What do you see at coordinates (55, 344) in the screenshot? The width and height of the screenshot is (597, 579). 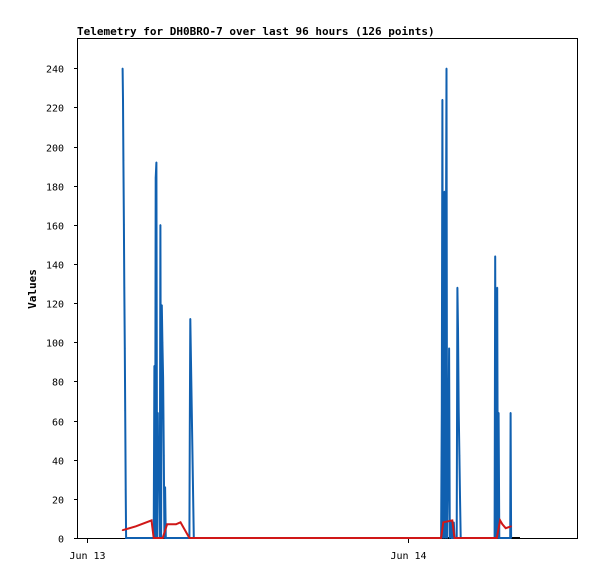 I see `y-tick-label: 100` at bounding box center [55, 344].